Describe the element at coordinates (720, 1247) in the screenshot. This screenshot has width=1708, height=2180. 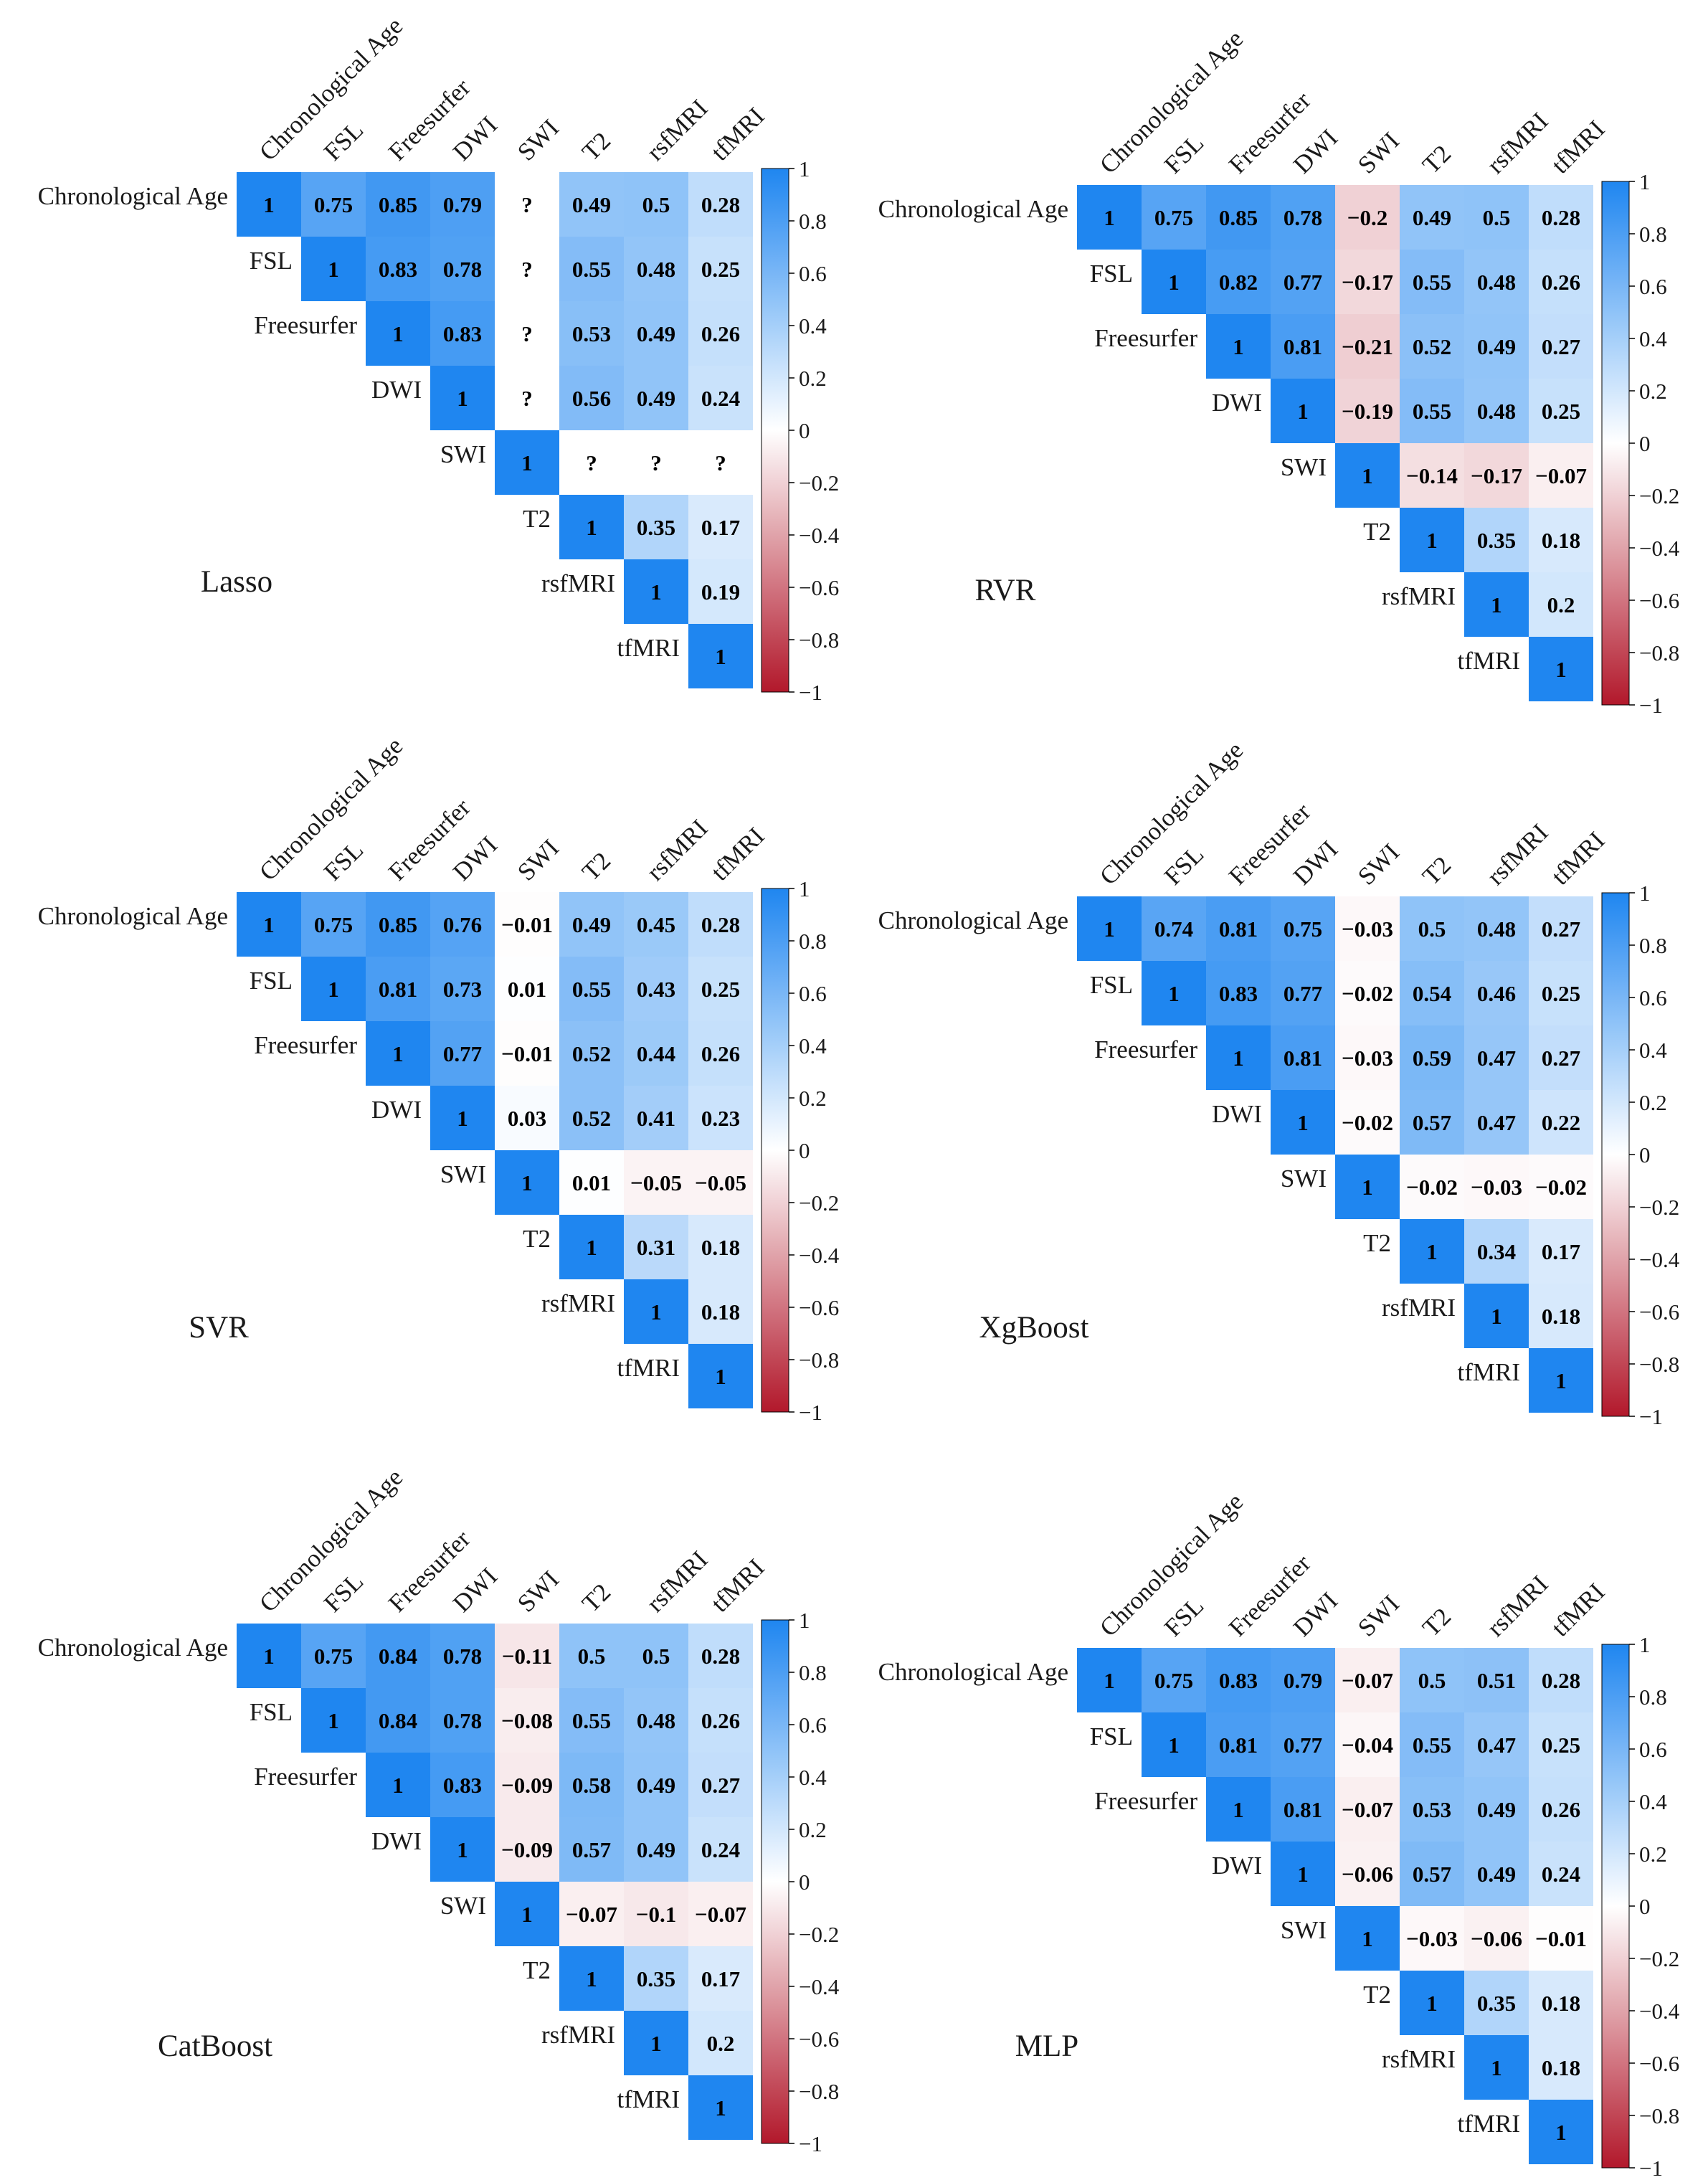
I see `cell-value-label: 0.18` at that location.